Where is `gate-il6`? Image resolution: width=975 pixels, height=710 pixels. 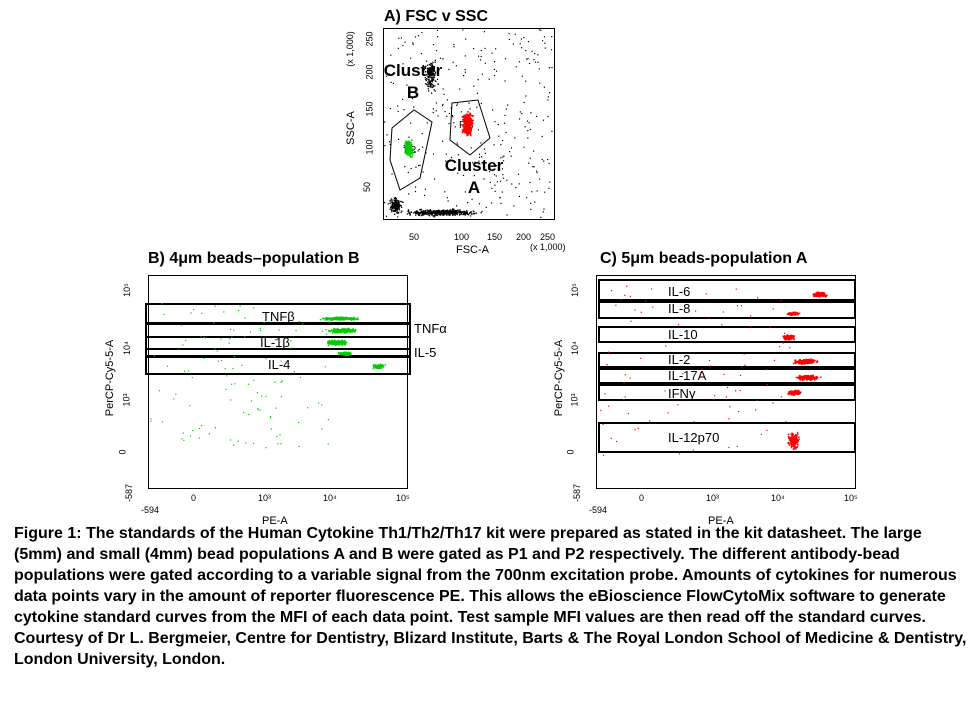 gate-il6 is located at coordinates (727, 290).